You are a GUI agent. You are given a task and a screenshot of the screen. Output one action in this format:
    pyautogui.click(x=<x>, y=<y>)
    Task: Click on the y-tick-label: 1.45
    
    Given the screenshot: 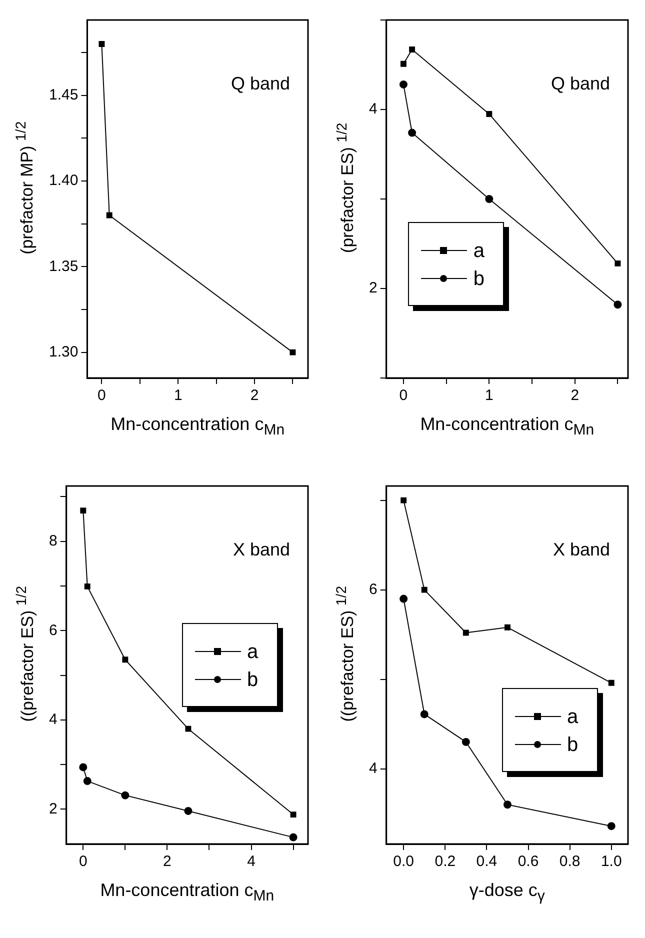 What is the action you would take?
    pyautogui.click(x=63, y=95)
    